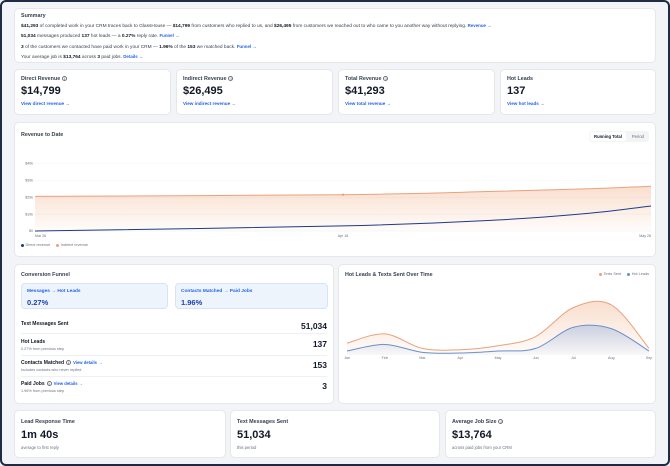 This screenshot has width=670, height=466. I want to click on x-tick-label: Aug, so click(611, 358).